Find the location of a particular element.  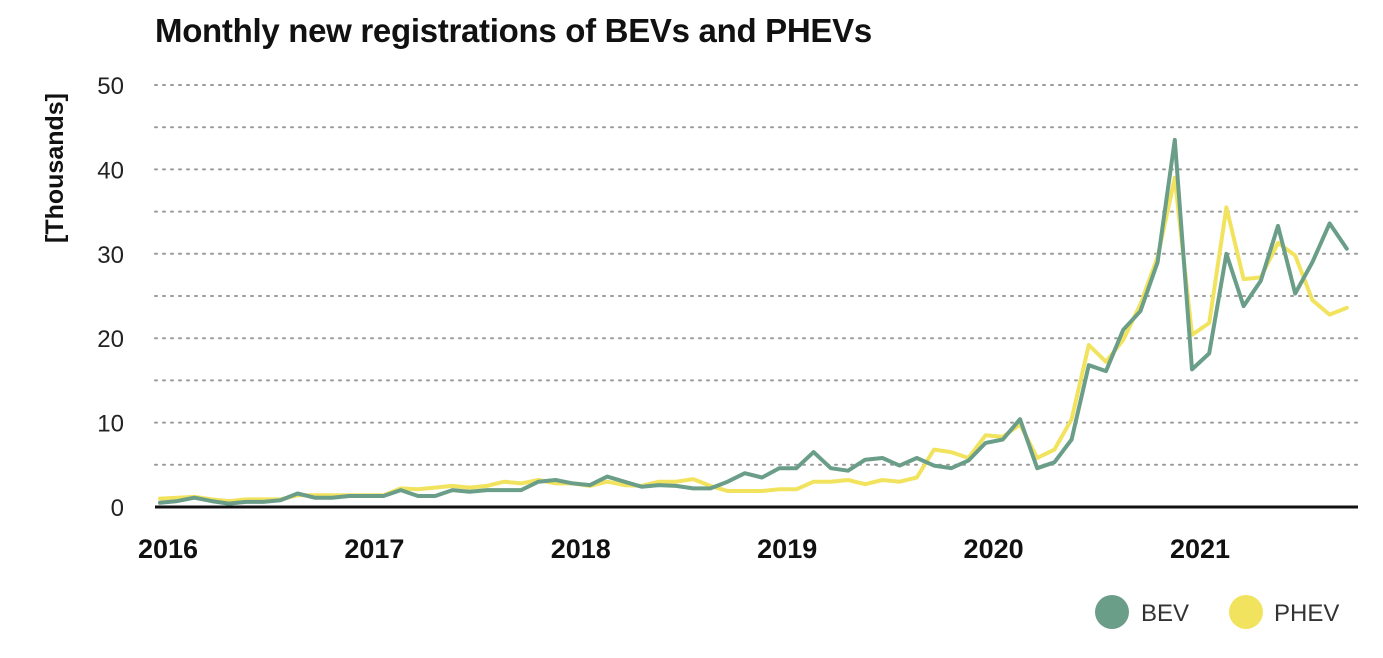

y-tick-label: 30 is located at coordinates (110, 255).